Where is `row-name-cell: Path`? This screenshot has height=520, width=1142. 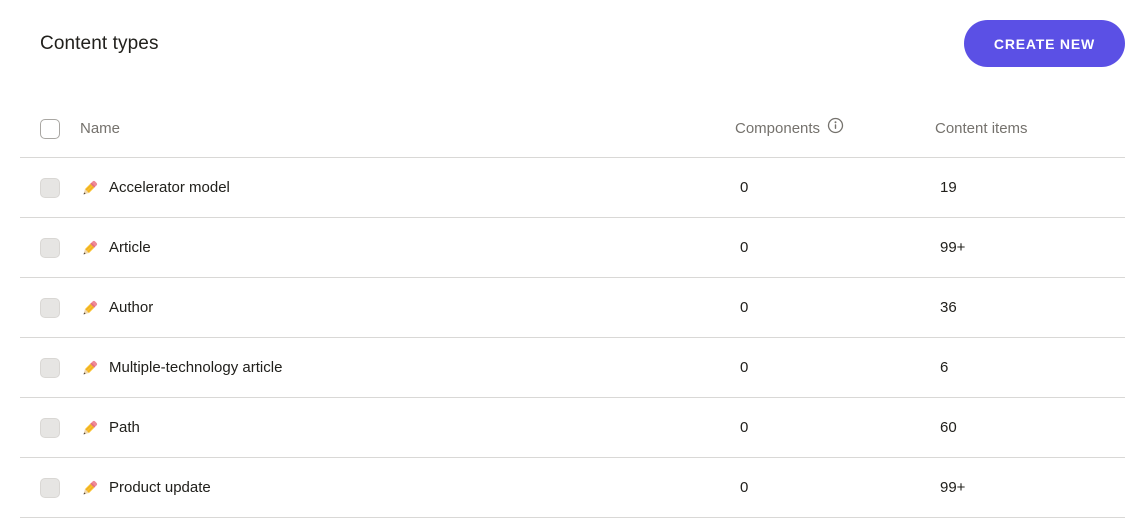 row-name-cell: Path is located at coordinates (407, 428).